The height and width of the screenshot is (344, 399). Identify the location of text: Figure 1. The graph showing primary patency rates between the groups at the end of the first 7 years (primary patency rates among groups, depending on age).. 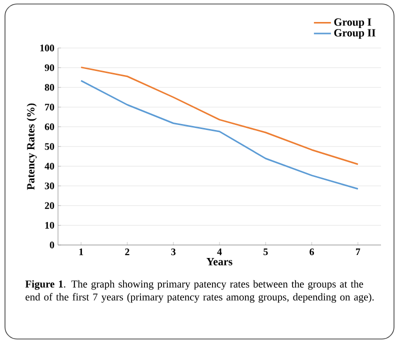
(199, 291).